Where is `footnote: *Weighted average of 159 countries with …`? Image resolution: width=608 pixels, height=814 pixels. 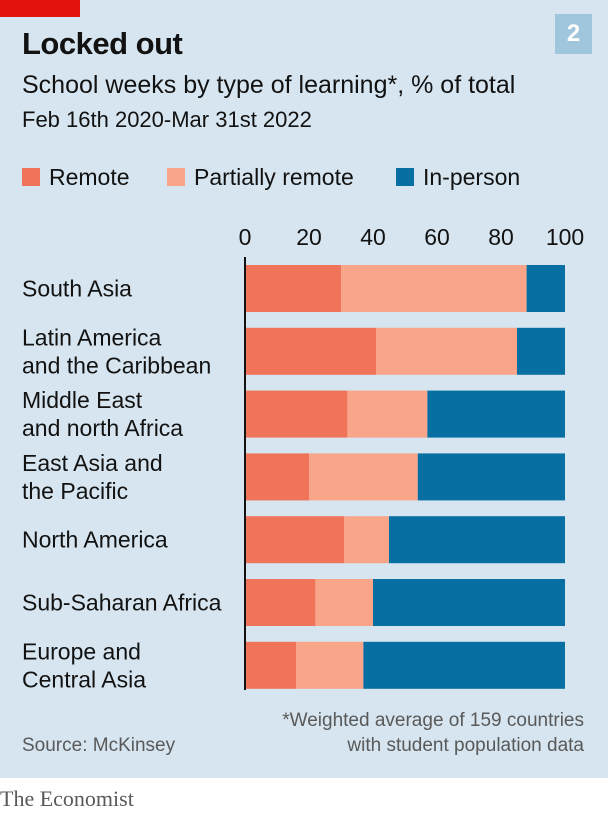
footnote: *Weighted average of 159 countries with … is located at coordinates (414, 733).